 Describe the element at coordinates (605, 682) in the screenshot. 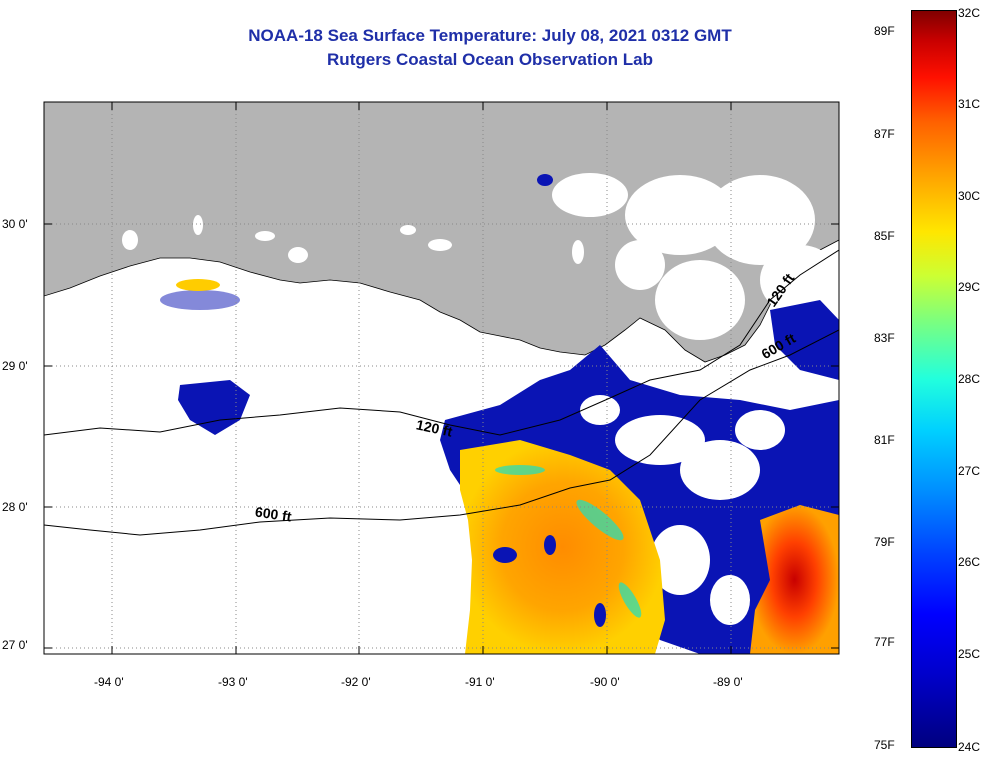

I see `lon-label-90: -90 0'` at that location.